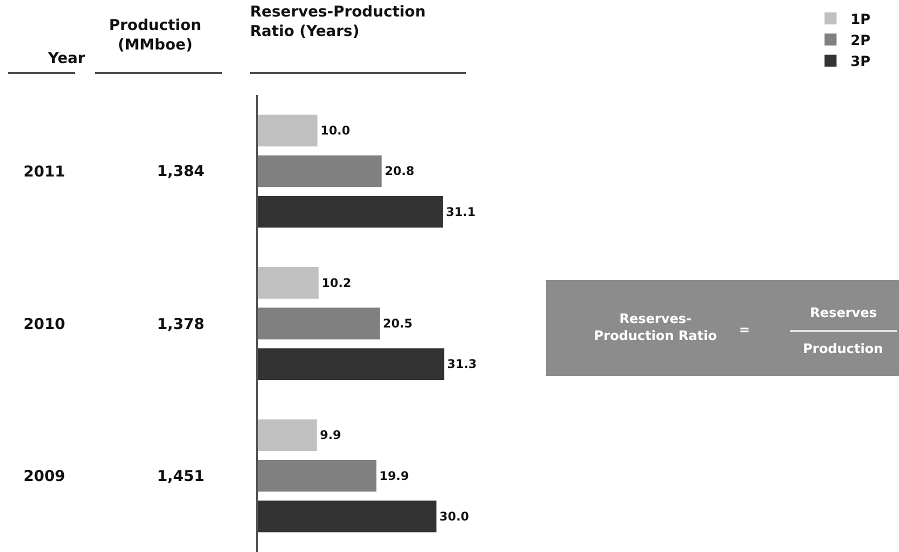 This screenshot has width=899, height=552. I want to click on data-label: 20.5, so click(397, 323).